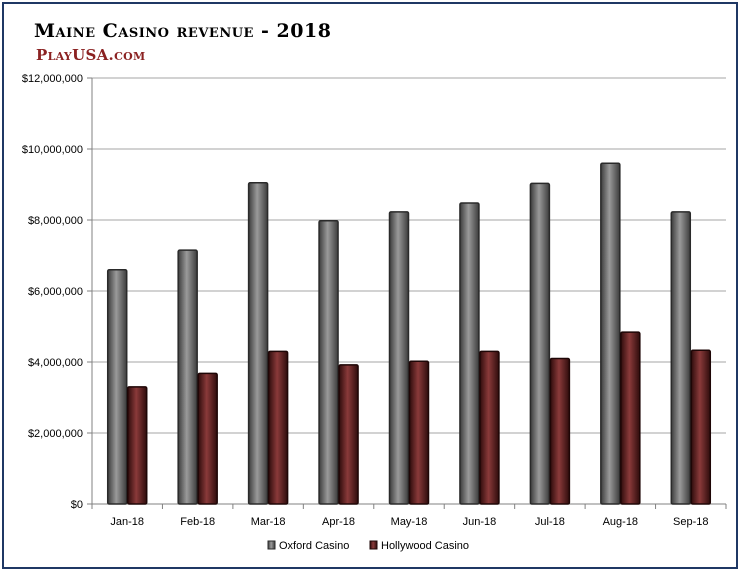 The width and height of the screenshot is (742, 573). I want to click on y-tick-label: $0, so click(77, 505).